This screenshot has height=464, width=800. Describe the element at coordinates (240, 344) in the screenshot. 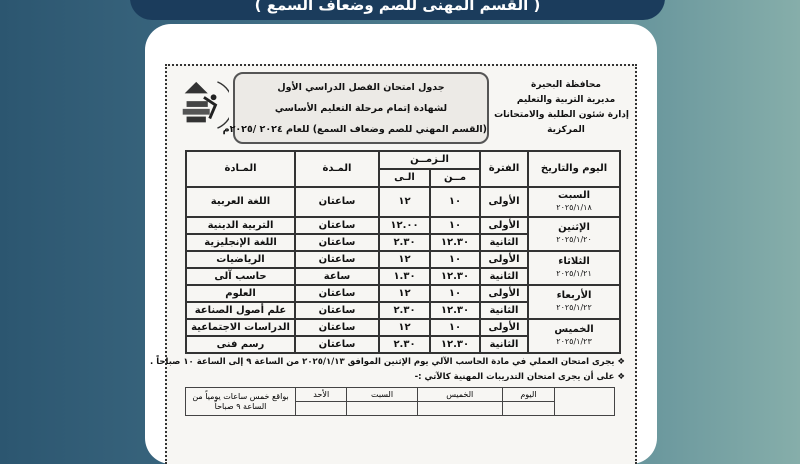

I see `subject-cell: رسم فنى` at that location.